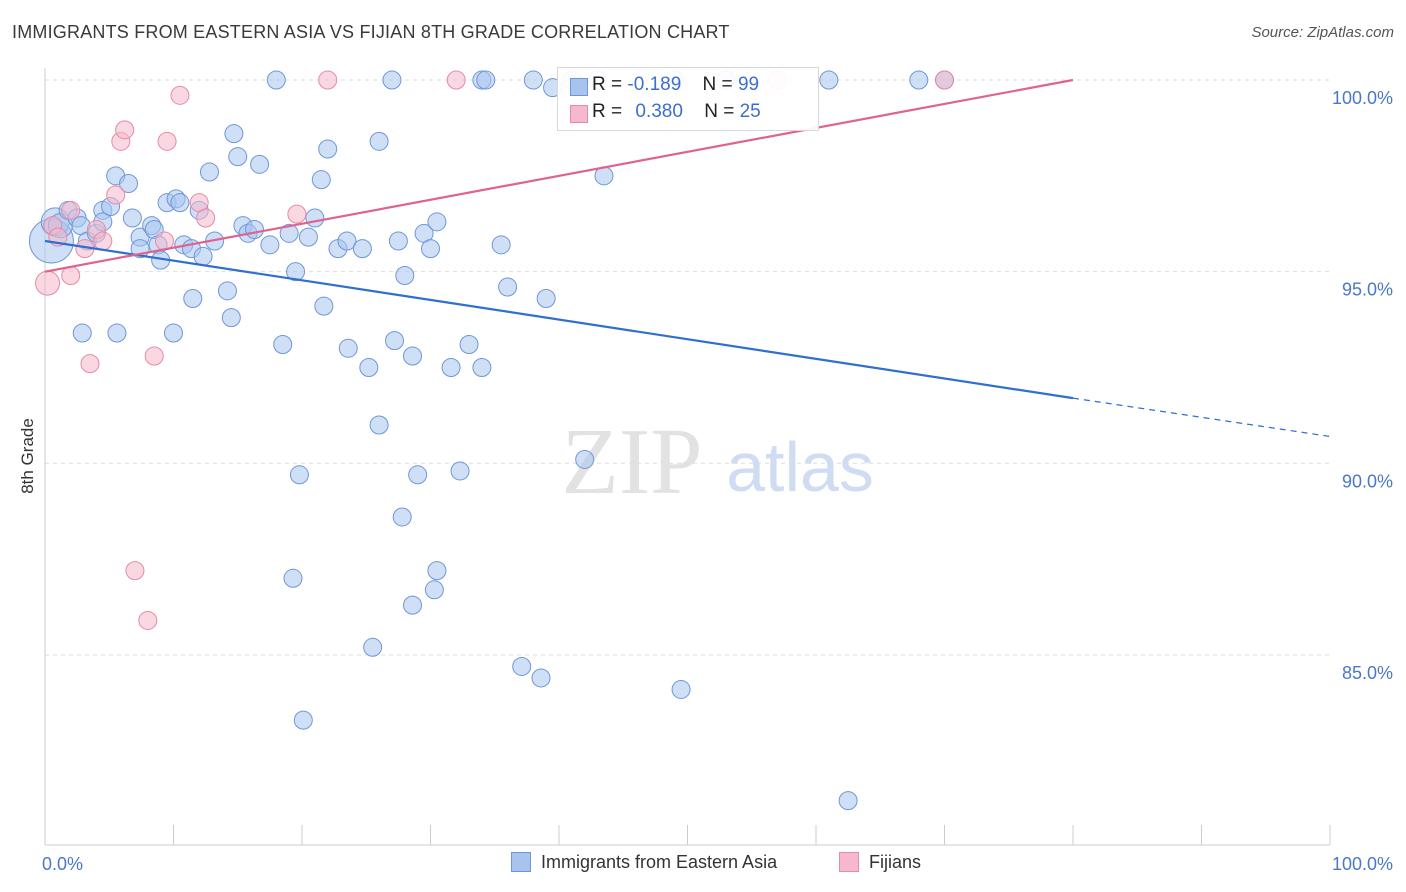 Image resolution: width=1406 pixels, height=892 pixels. What do you see at coordinates (1367, 290) in the screenshot?
I see `y-tick-label: 95.0%` at bounding box center [1367, 290].